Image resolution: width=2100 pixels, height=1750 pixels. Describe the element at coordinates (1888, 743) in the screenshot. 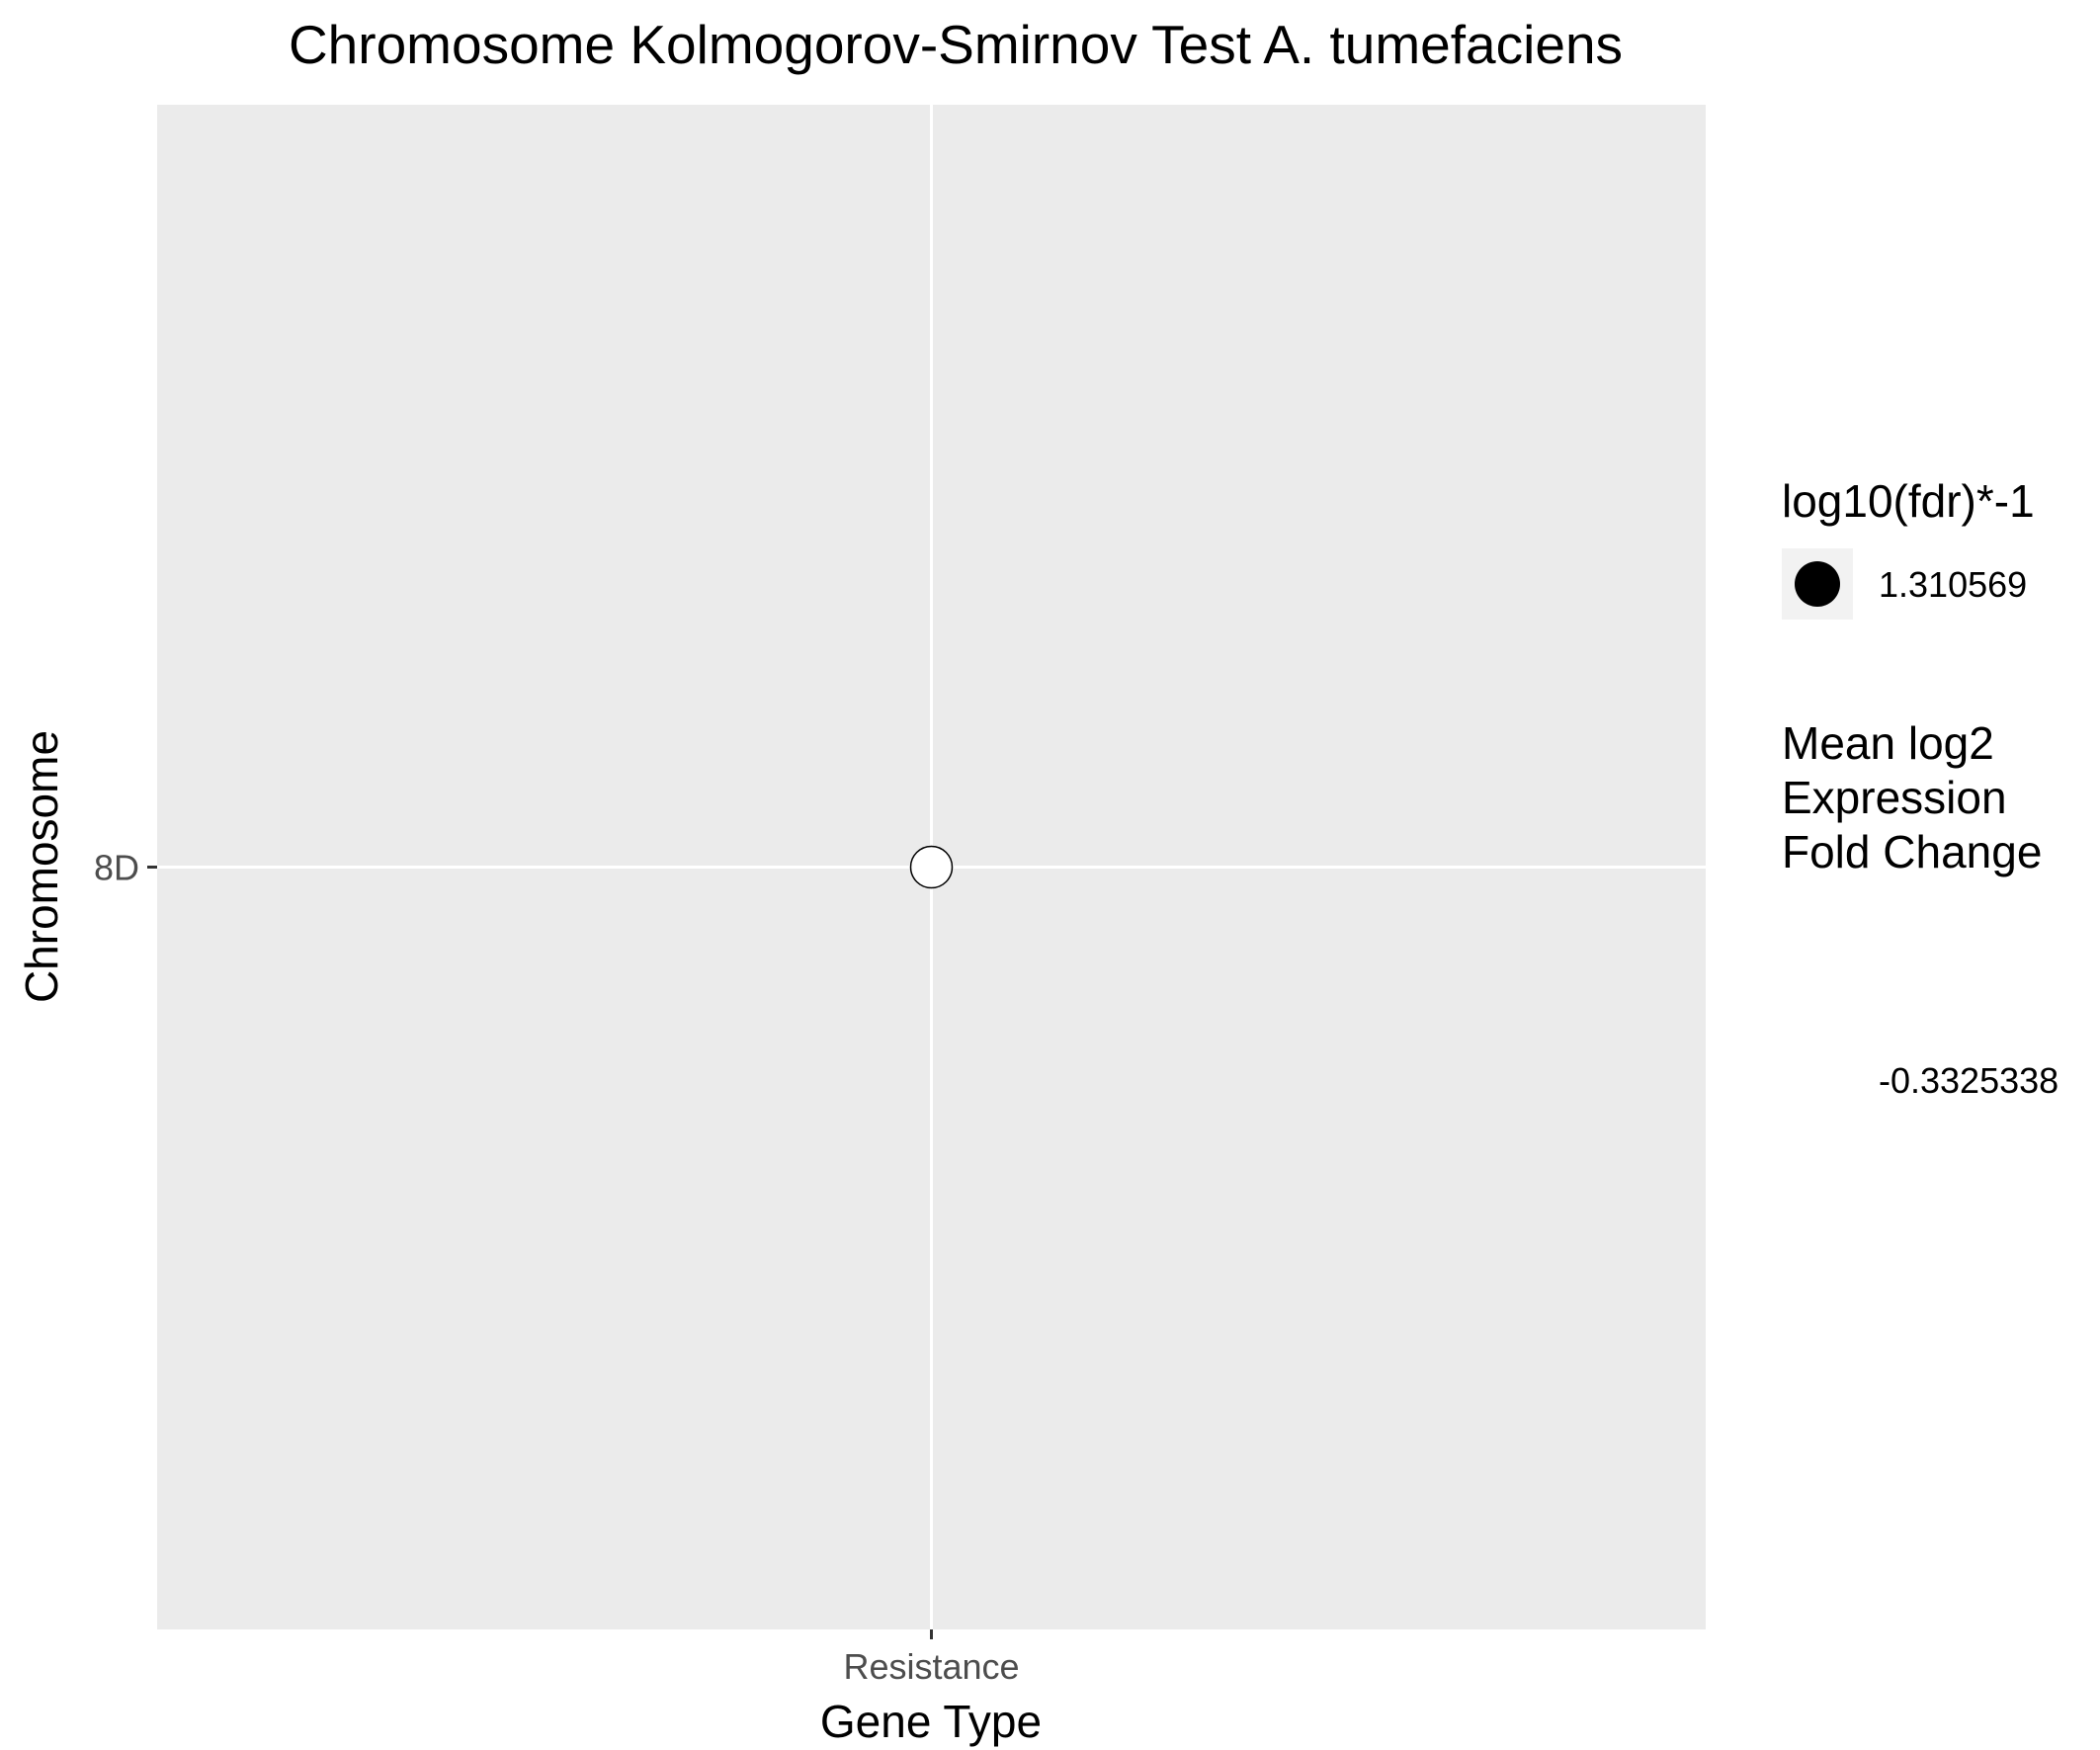

I see `color-legend-title-line-1: Mean log2` at that location.